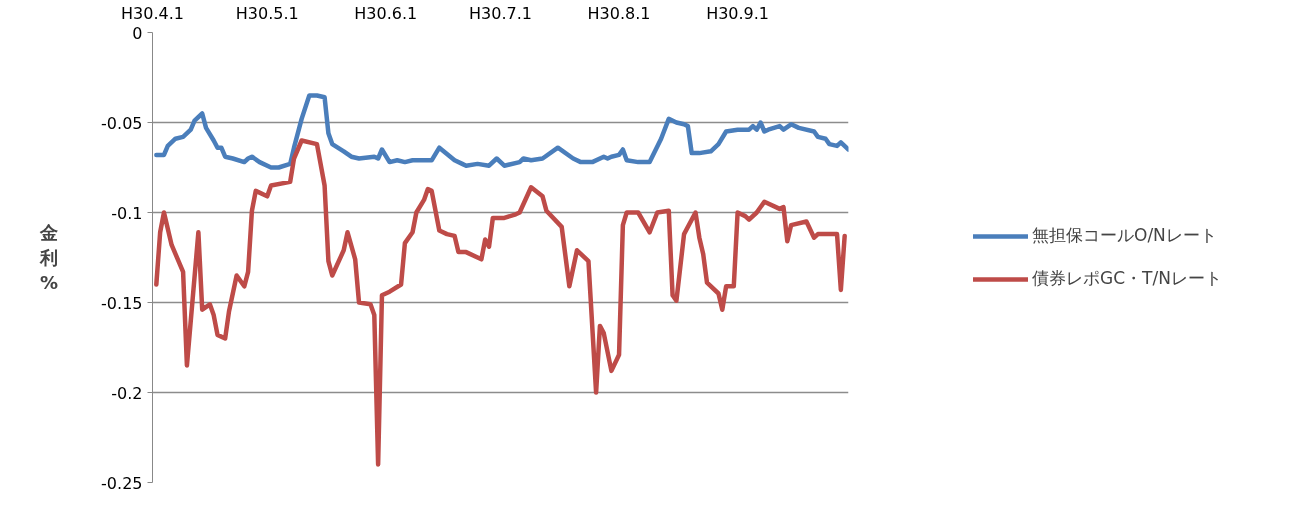 The width and height of the screenshot is (1312, 505). I want to click on x-tick-label: H30.9.1, so click(738, 13).